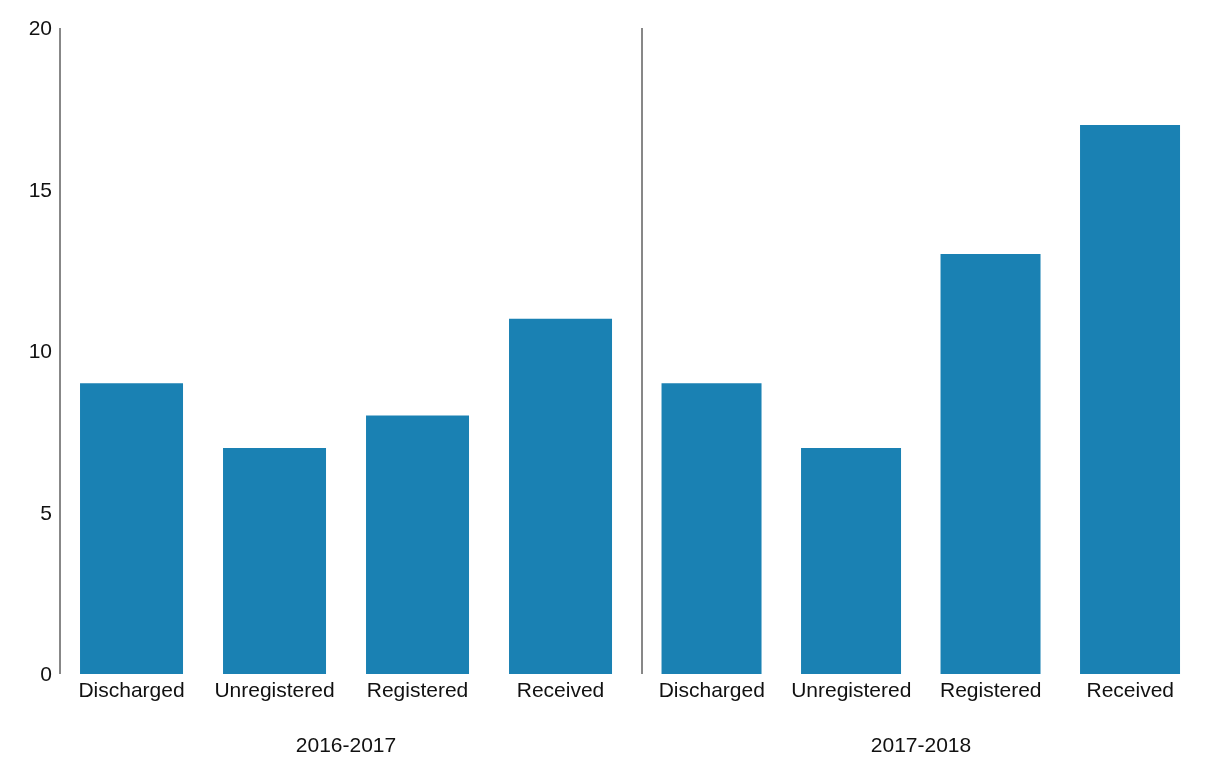 This screenshot has width=1208, height=772. What do you see at coordinates (40, 189) in the screenshot?
I see `y-tick-label: 15` at bounding box center [40, 189].